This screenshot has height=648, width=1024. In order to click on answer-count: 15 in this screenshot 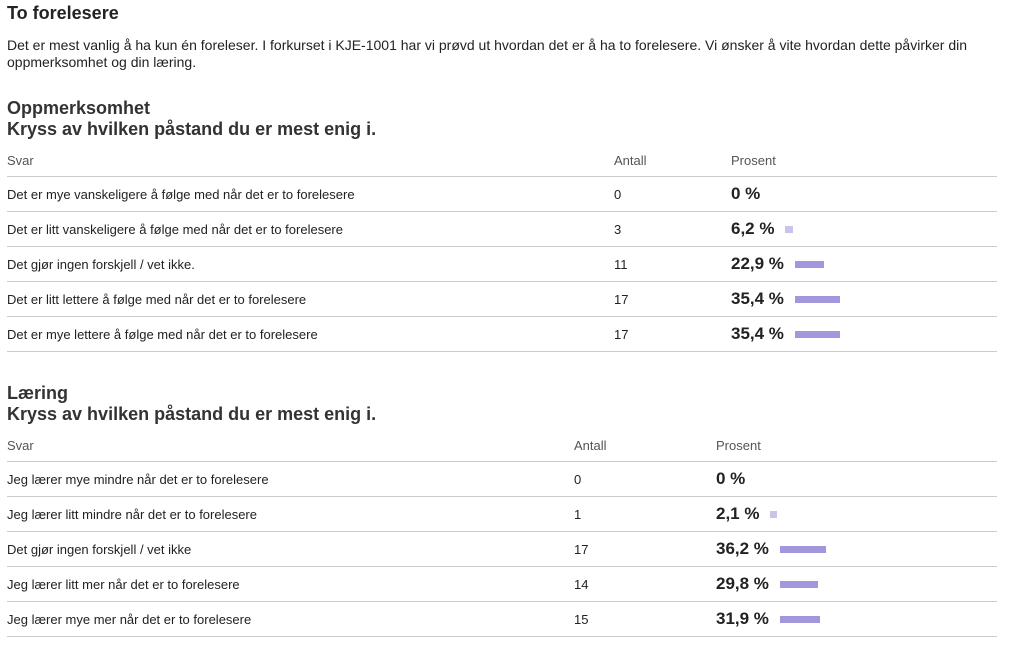, I will do `click(645, 619)`.